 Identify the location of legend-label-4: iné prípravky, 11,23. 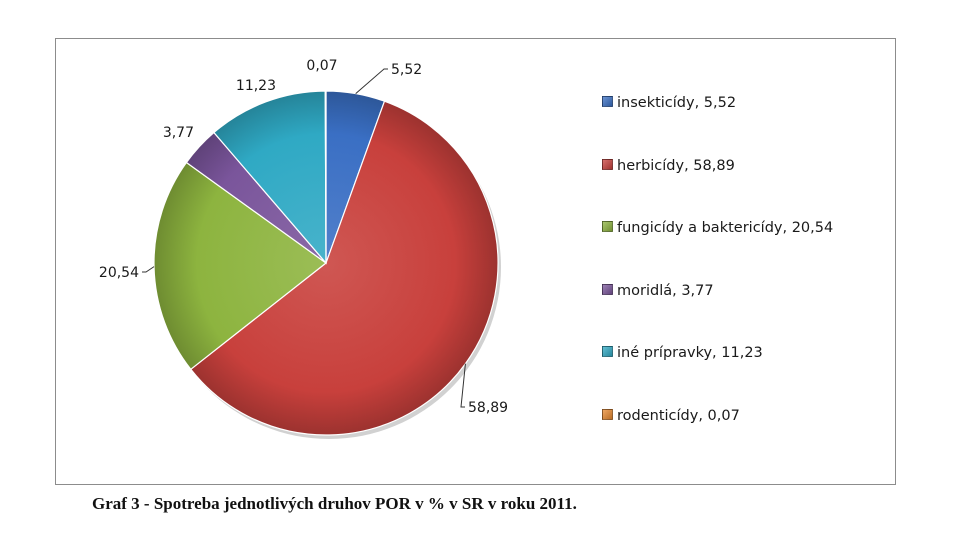
(690, 353).